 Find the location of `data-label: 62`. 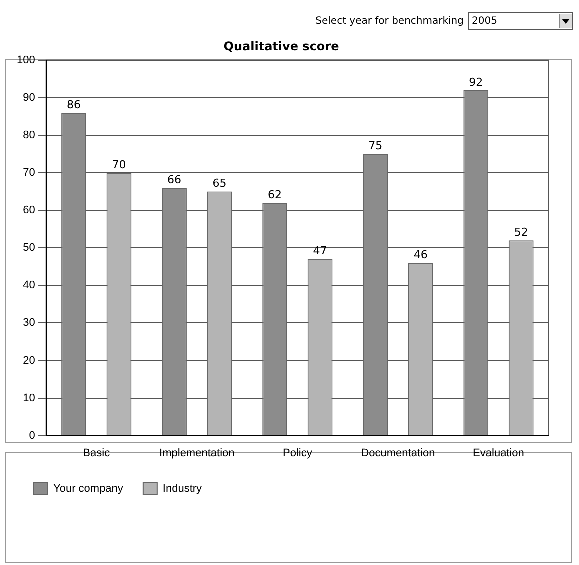

data-label: 62 is located at coordinates (275, 195).